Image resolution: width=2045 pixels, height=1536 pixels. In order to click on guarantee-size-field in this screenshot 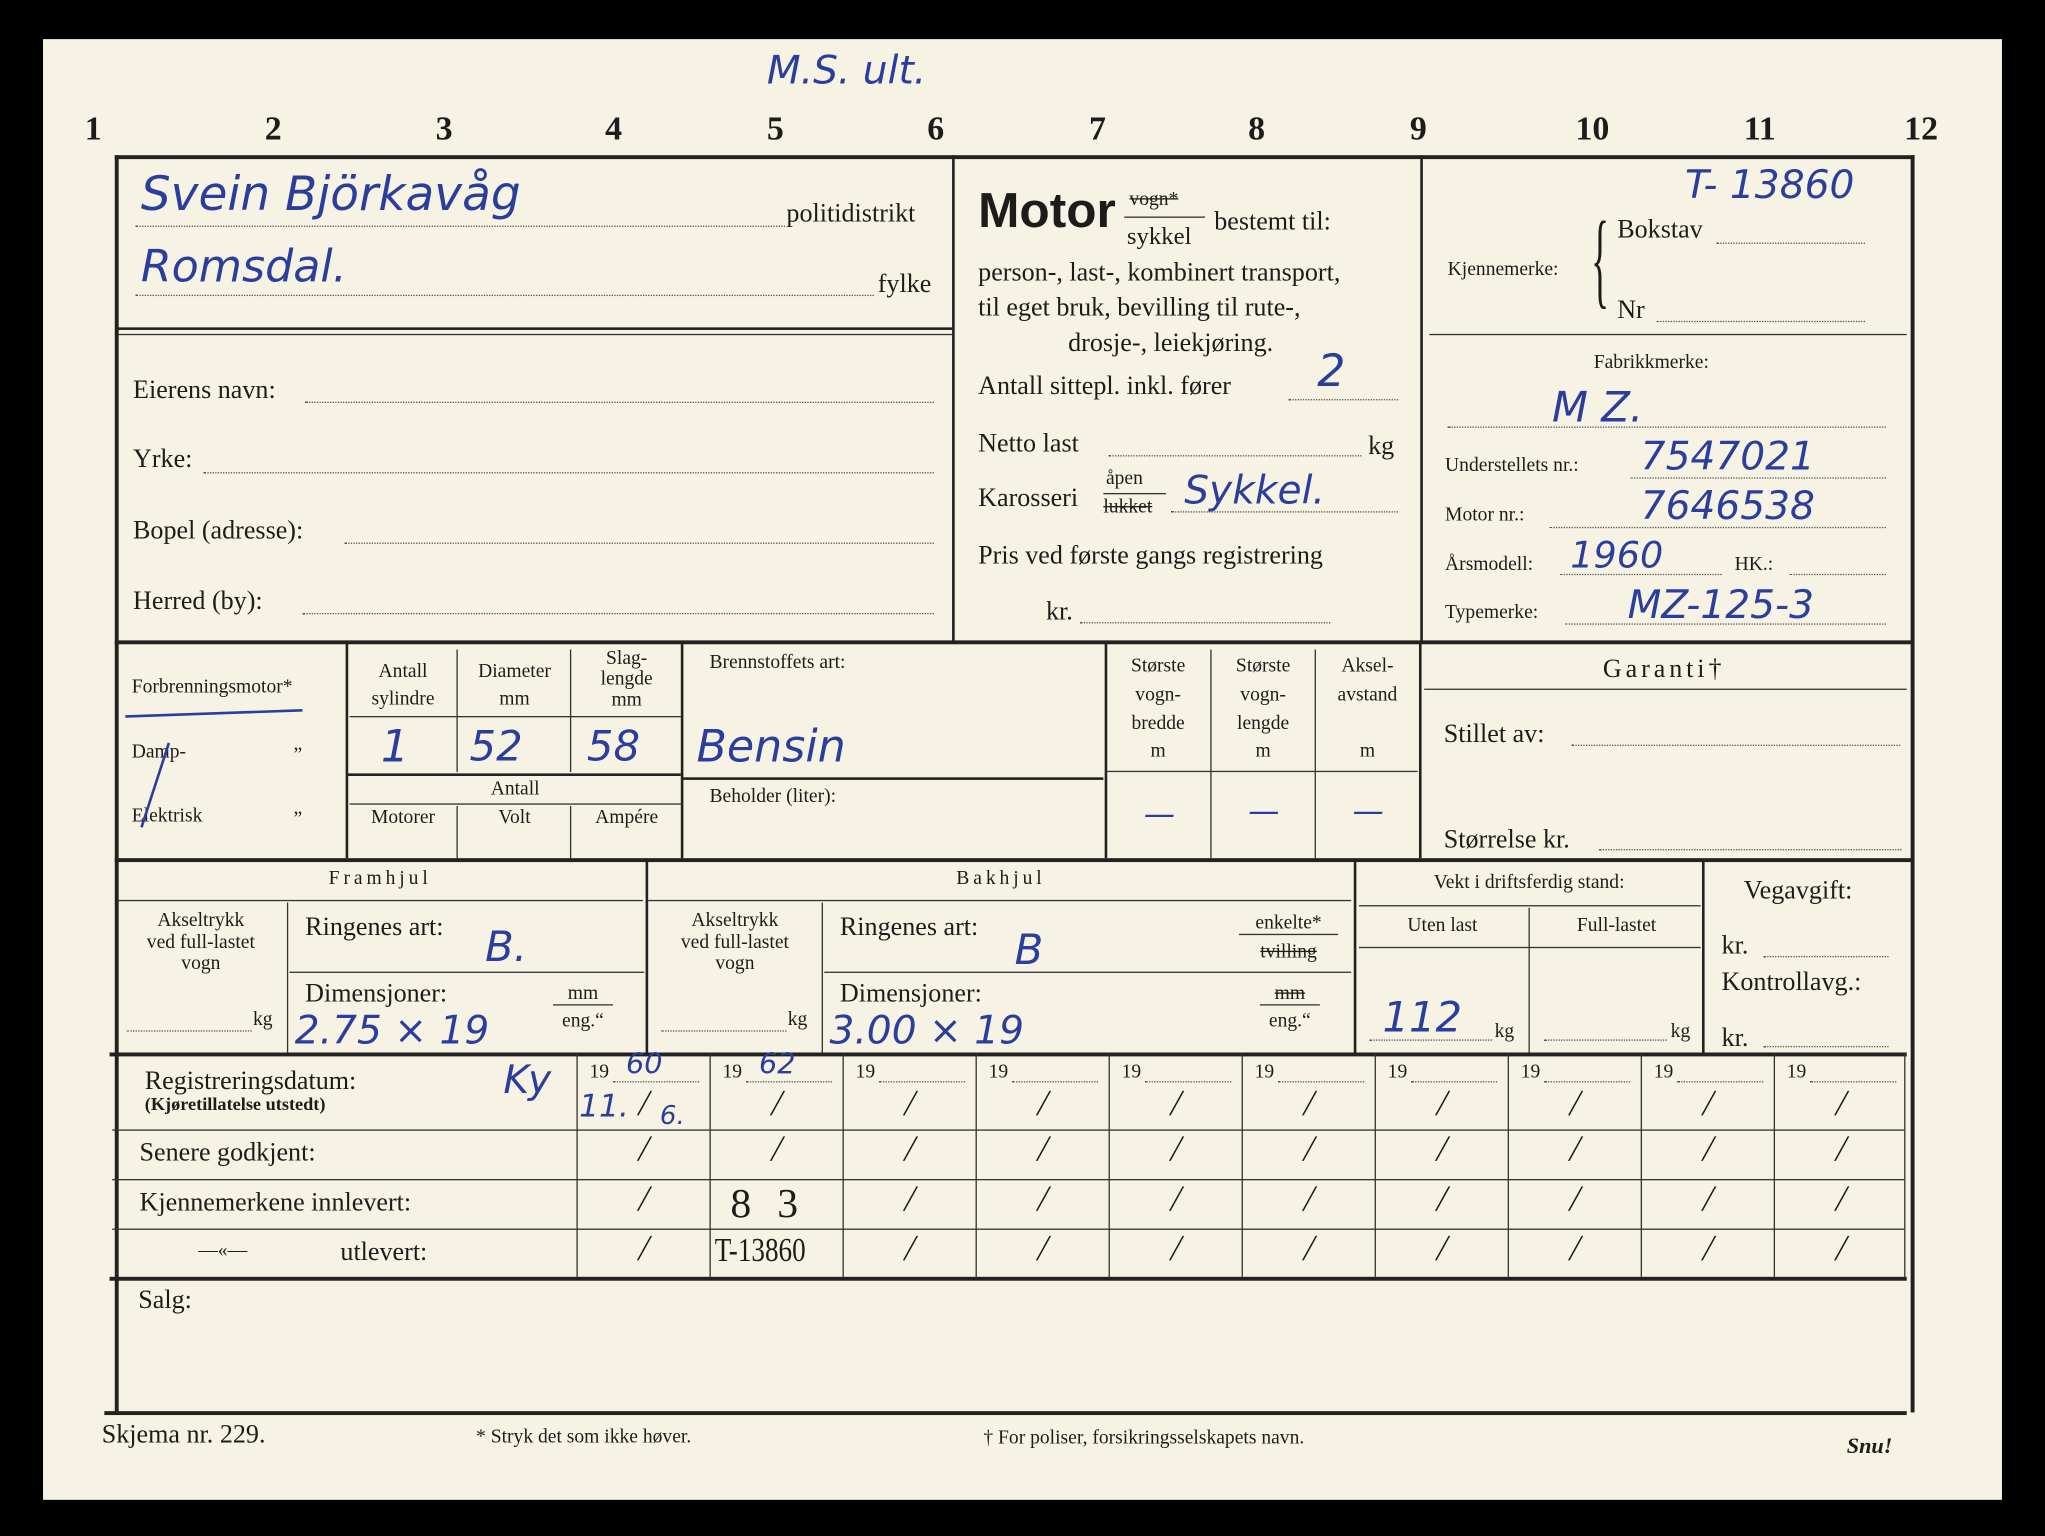, I will do `click(1750, 850)`.